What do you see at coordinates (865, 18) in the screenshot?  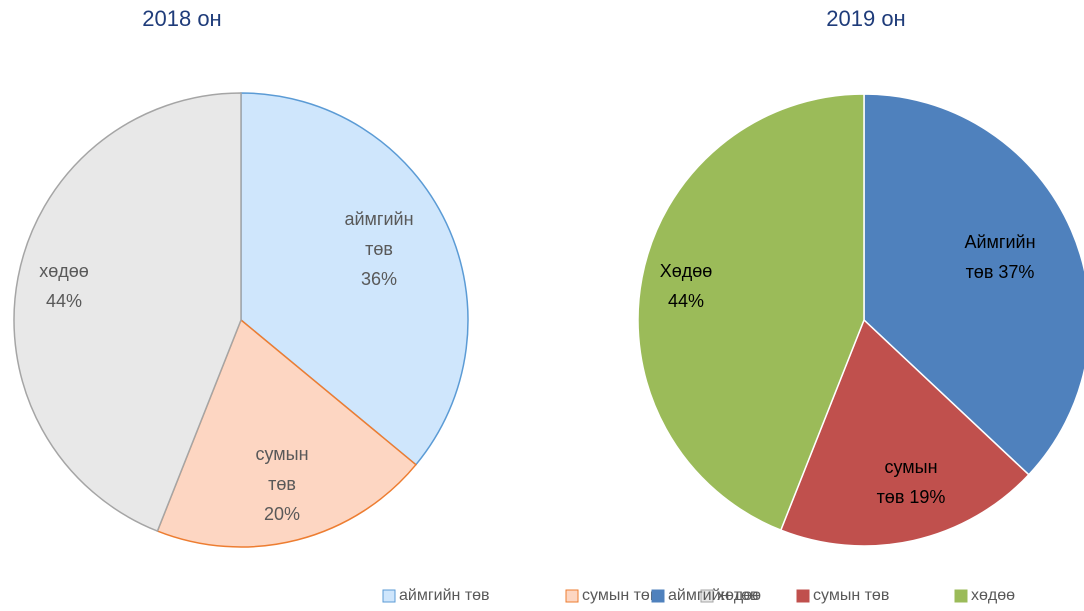 I see `chart-title: 2019 он` at bounding box center [865, 18].